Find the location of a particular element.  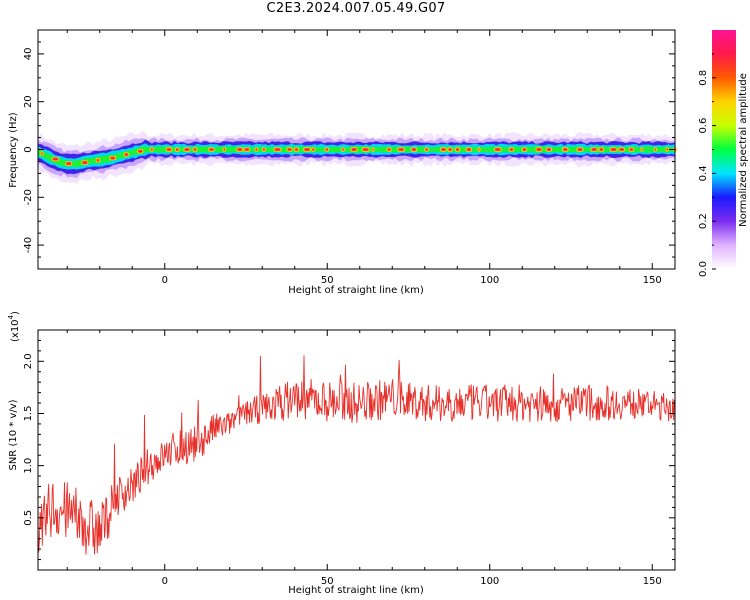

spectrogram-y-tick-label: 0 is located at coordinates (28, 149).